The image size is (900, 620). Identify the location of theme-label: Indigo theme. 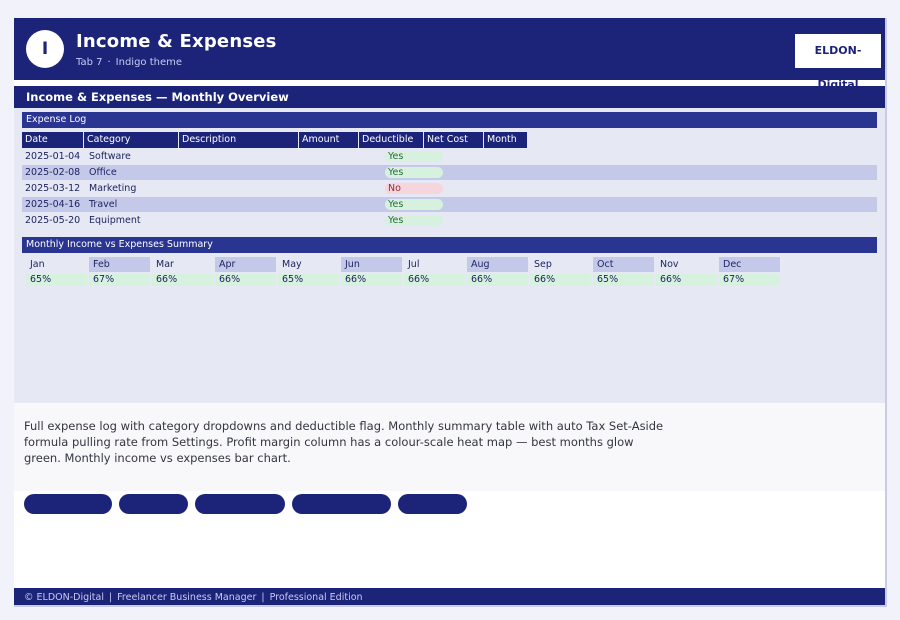
(149, 62).